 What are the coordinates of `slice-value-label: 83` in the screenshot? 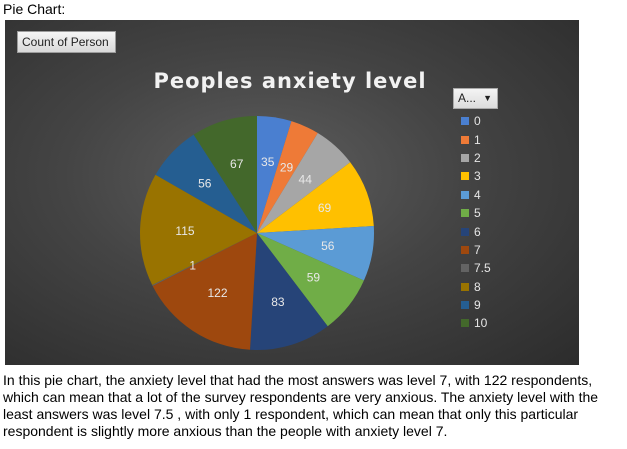 It's located at (278, 302).